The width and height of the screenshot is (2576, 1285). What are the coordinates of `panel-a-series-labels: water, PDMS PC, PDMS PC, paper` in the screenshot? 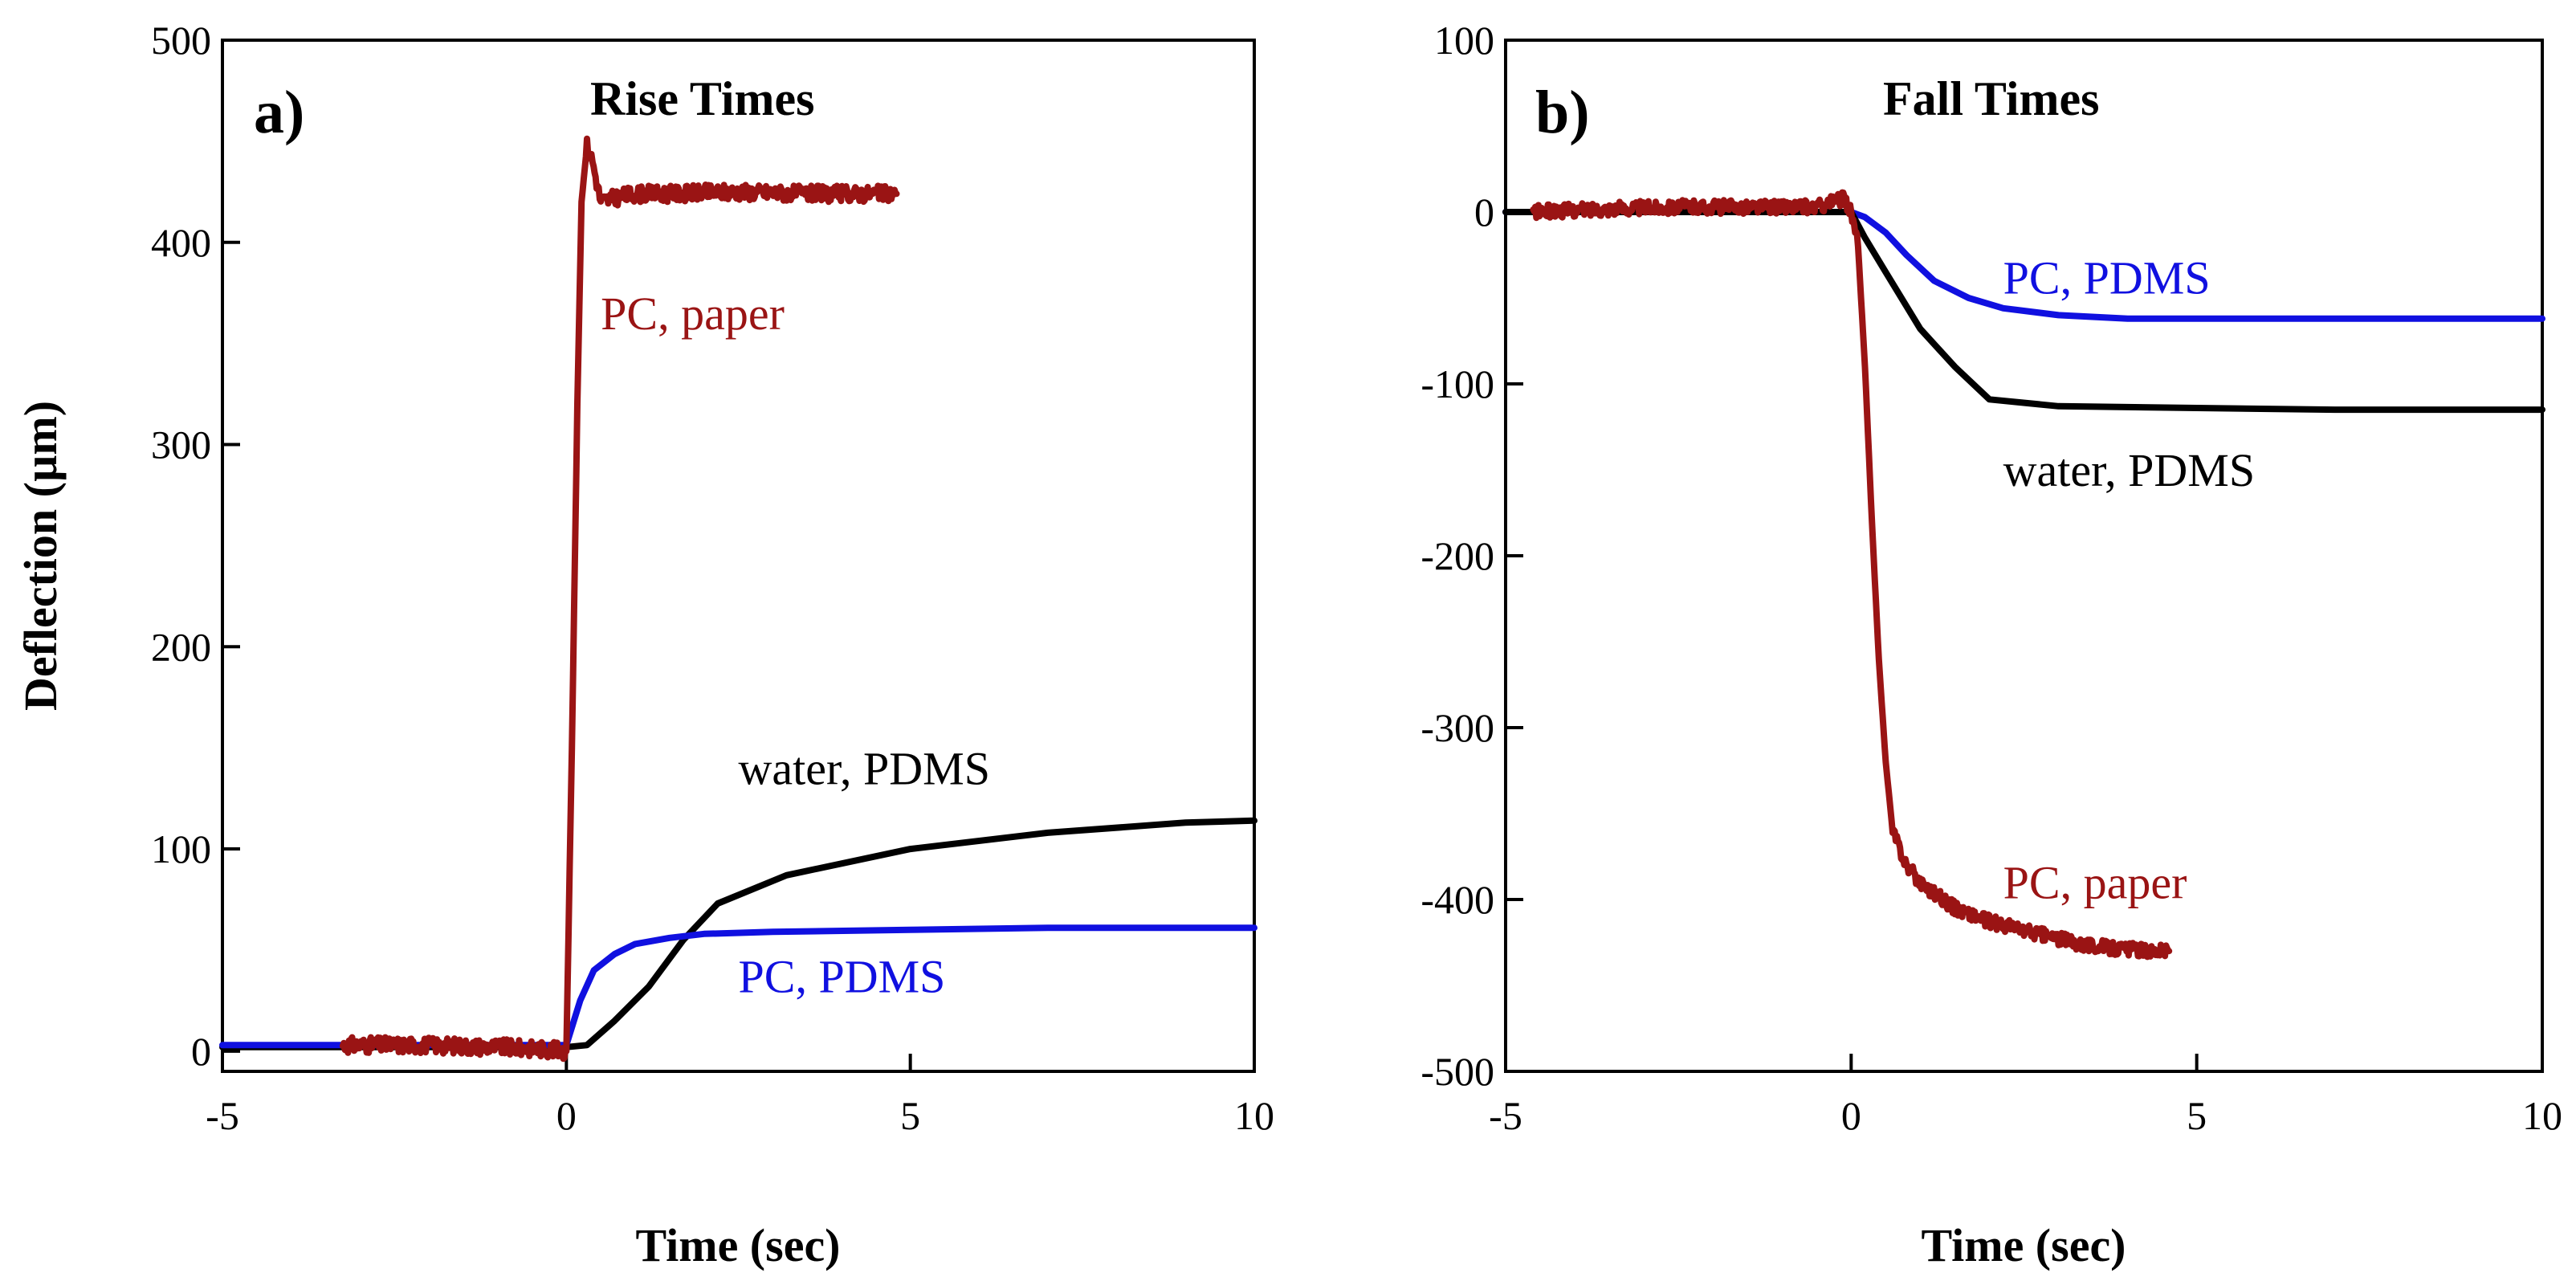 It's located at (795, 645).